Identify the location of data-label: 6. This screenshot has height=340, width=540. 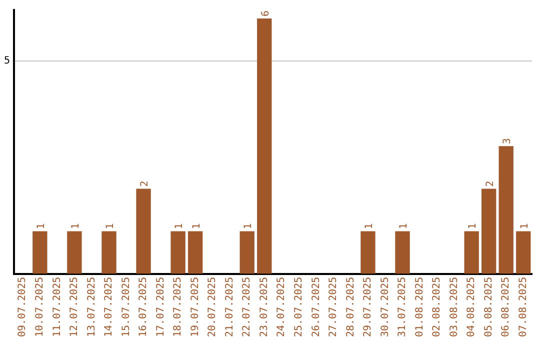
(266, 13).